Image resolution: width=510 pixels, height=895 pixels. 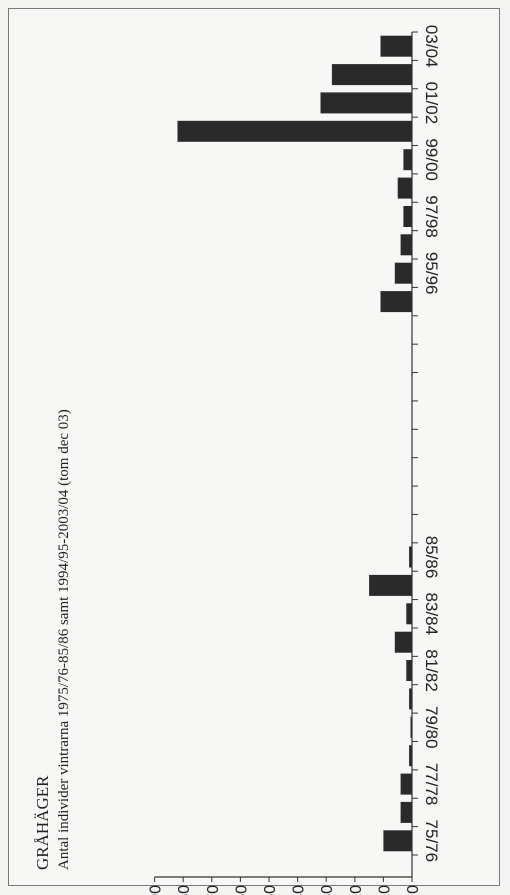 What do you see at coordinates (431, 784) in the screenshot?
I see `category-label: 77/78` at bounding box center [431, 784].